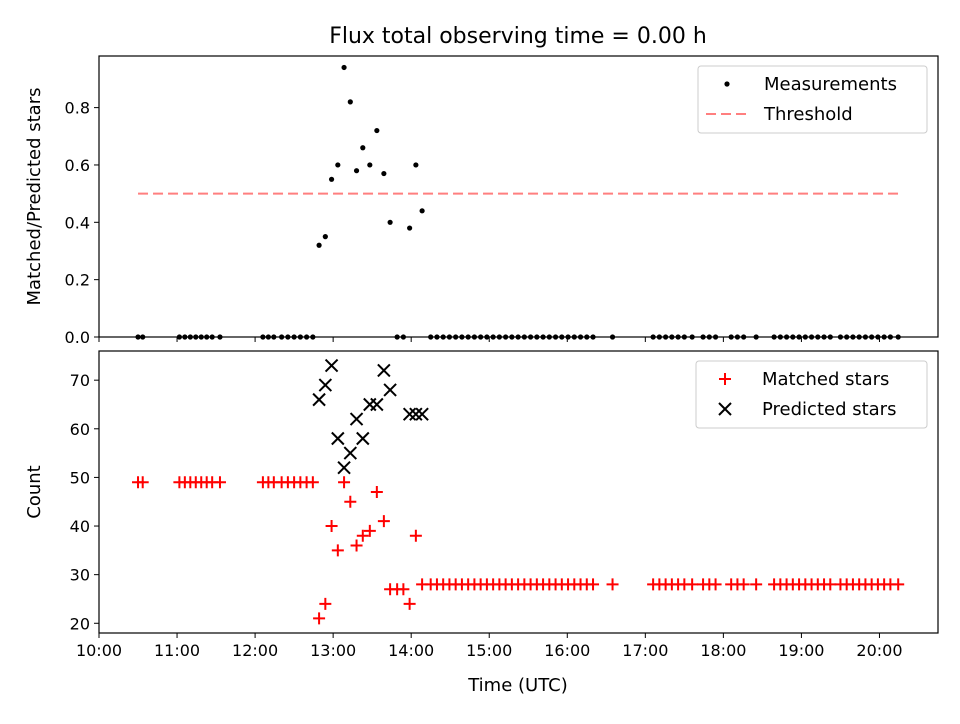  I want to click on x-tick-label: 11:00, so click(177, 650).